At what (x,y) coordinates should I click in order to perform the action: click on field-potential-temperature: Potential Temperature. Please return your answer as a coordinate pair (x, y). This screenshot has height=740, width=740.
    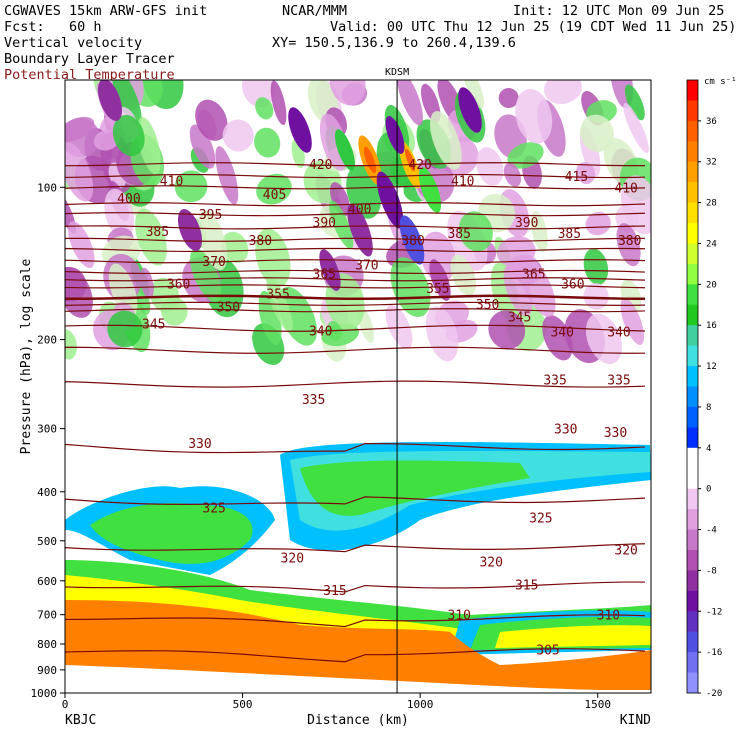
    Looking at the image, I should click on (89, 75).